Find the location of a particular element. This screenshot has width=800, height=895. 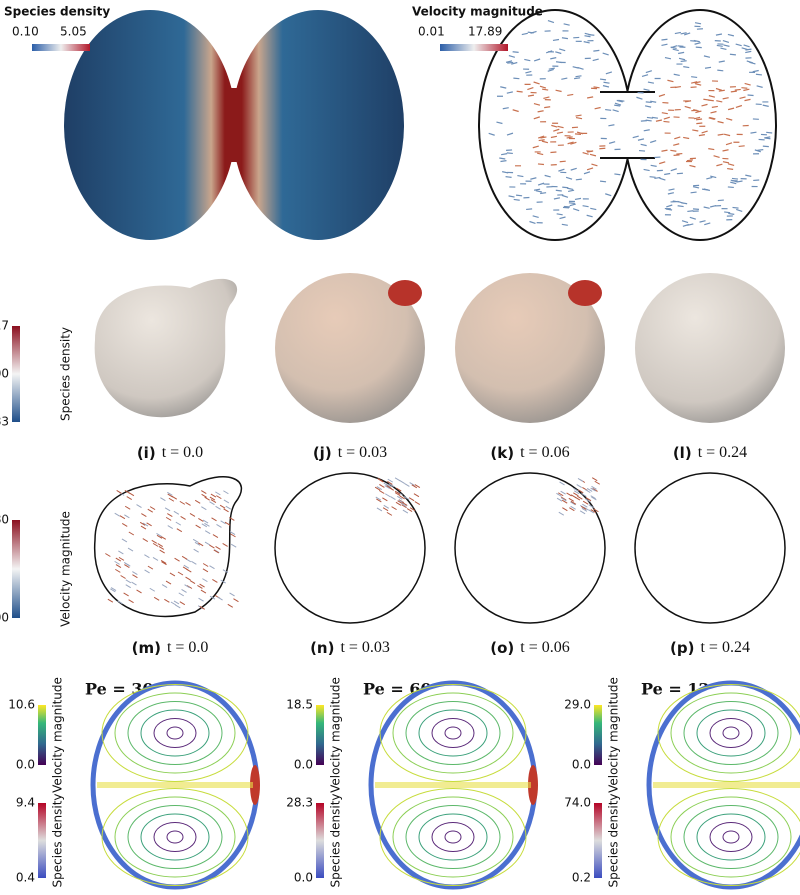

colorbar-title: Velocity magnitude is located at coordinates (336, 735).